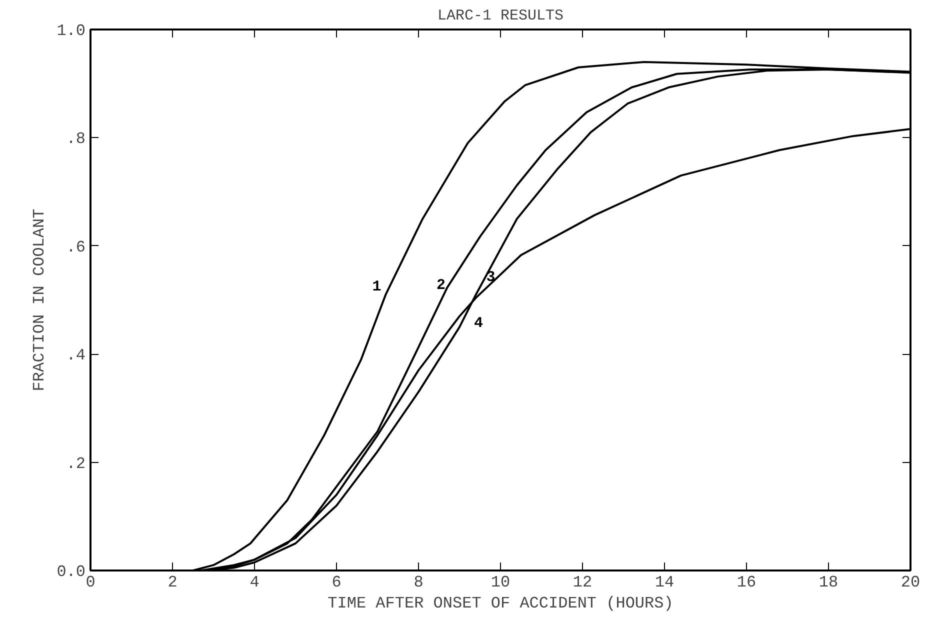 The image size is (937, 626). Describe the element at coordinates (255, 583) in the screenshot. I see `x-tick-label: 4` at that location.